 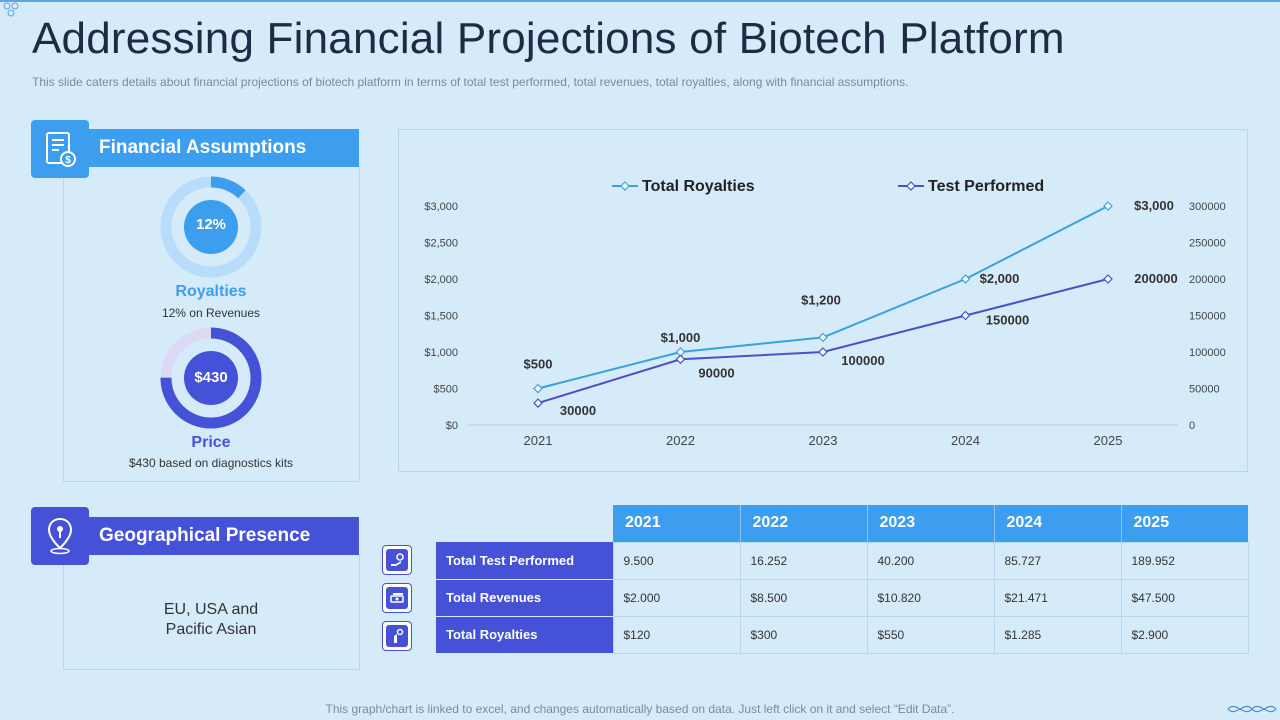 What do you see at coordinates (862, 360) in the screenshot?
I see `data-label: 100000` at bounding box center [862, 360].